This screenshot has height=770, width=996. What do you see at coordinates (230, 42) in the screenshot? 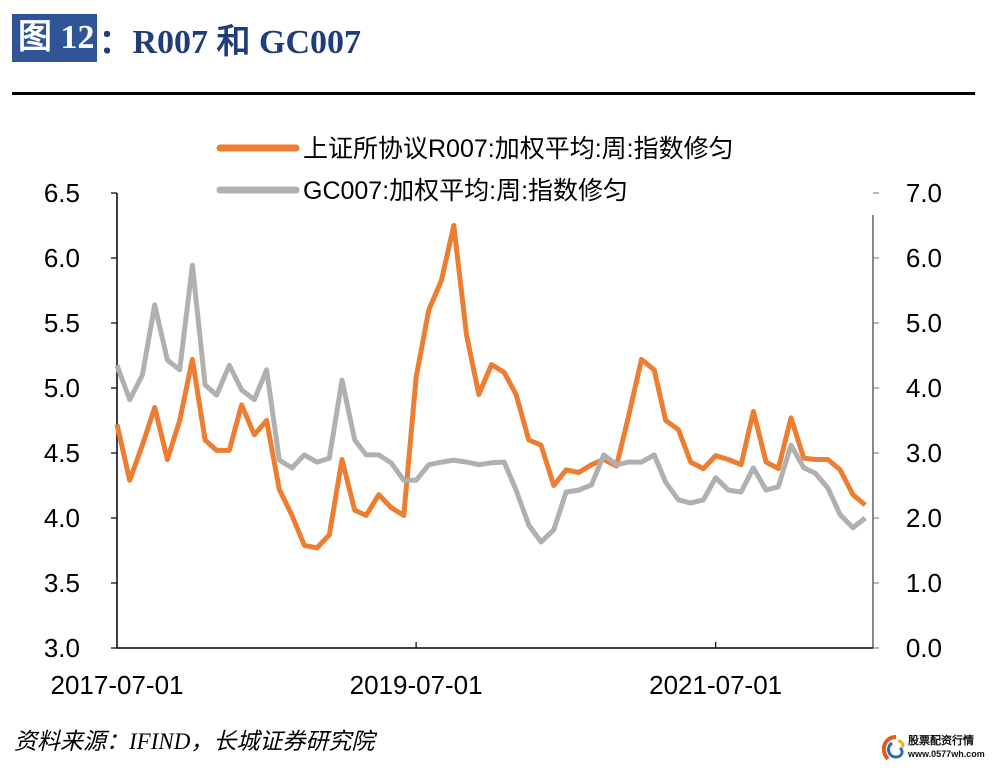
I see `figure-title-text: ：R007 和 GC007` at bounding box center [230, 42].